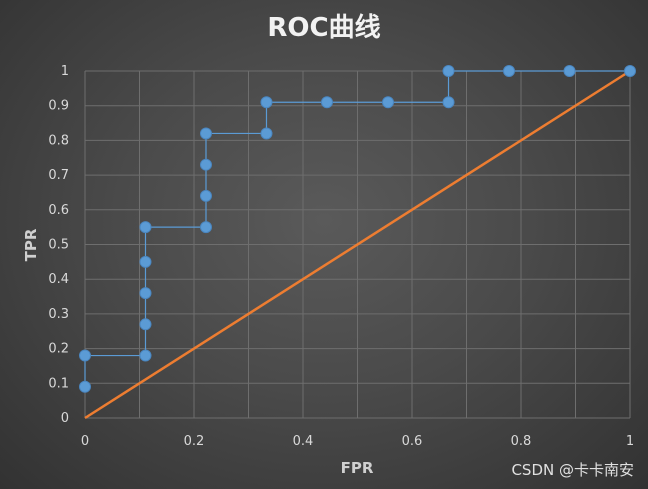 This screenshot has width=648, height=489. What do you see at coordinates (58, 279) in the screenshot?
I see `y-tick-label: 0.4` at bounding box center [58, 279].